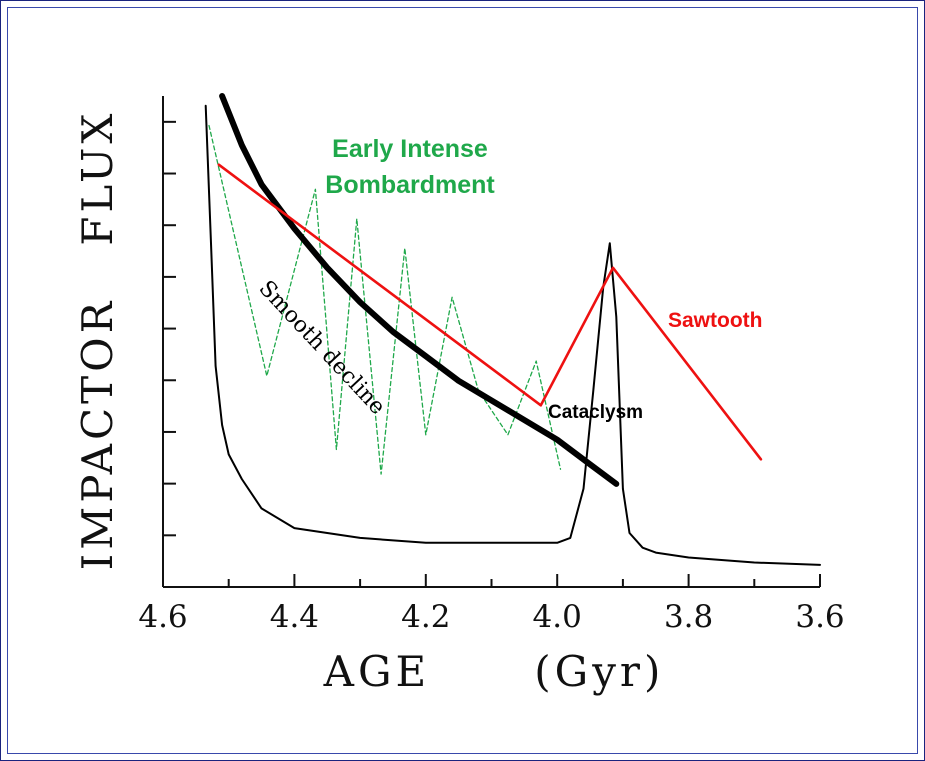  I want to click on annotation-cataclysm: Cataclysm, so click(595, 412).